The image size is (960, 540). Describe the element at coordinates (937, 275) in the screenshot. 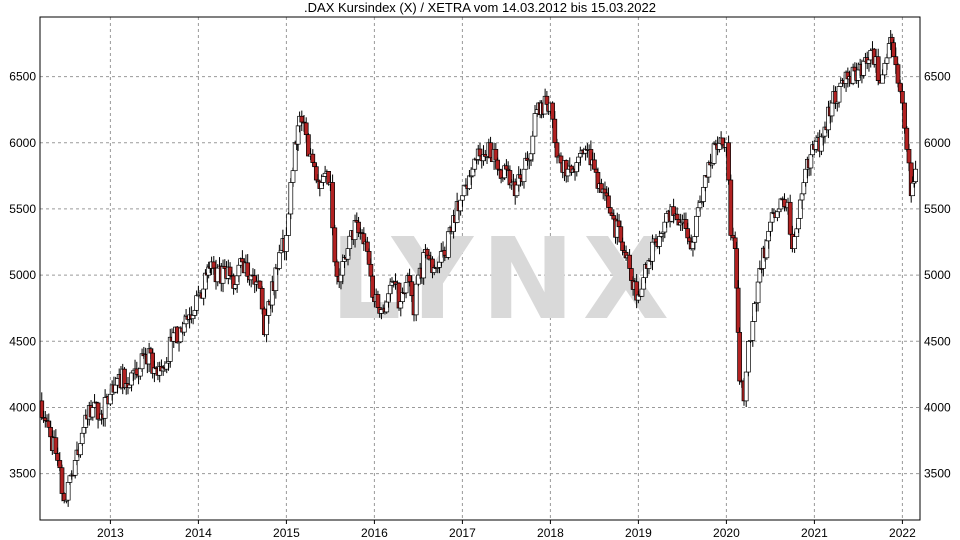

I see `y-tick-label-right: 5000` at that location.